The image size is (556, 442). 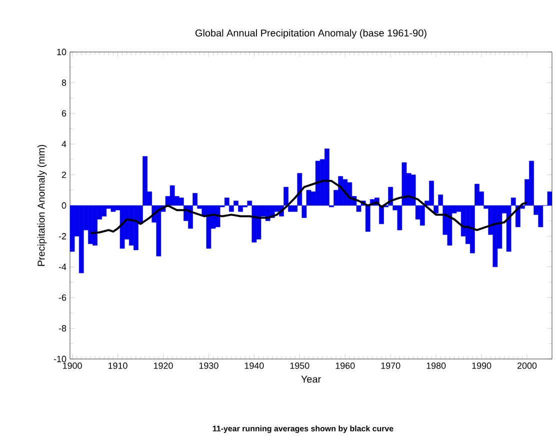 What do you see at coordinates (60, 359) in the screenshot?
I see `y-tick-label: -10` at bounding box center [60, 359].